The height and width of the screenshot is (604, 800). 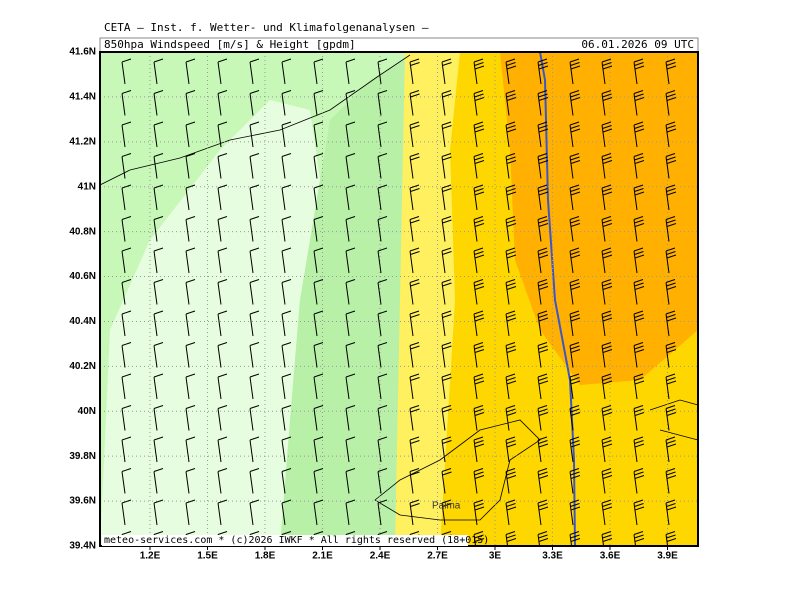 I want to click on x-tick-label: 2.1E, so click(x=322, y=556).